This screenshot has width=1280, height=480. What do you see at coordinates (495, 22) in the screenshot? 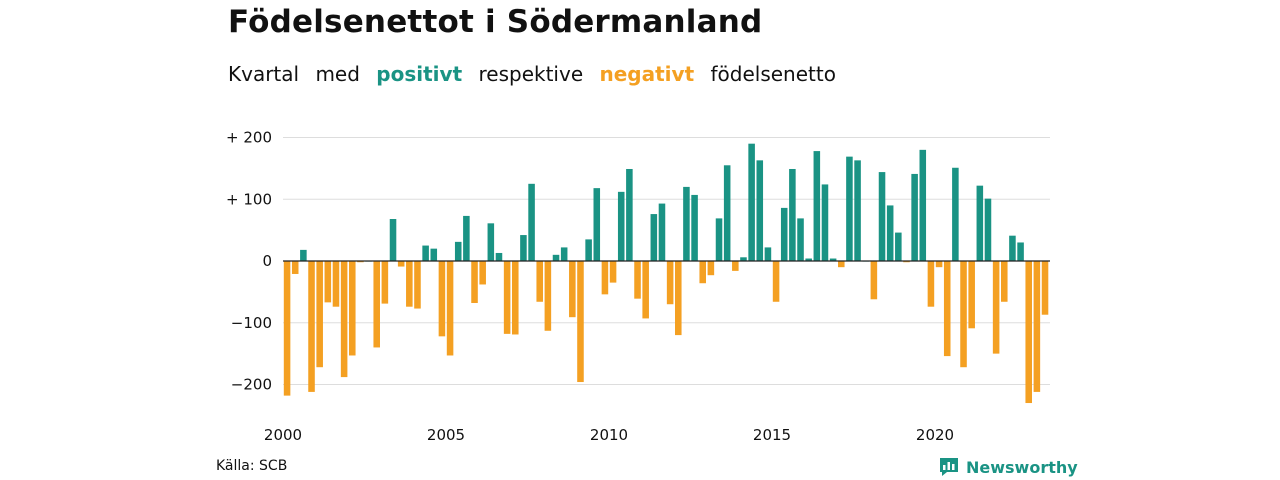
I see `chart-title: Födelsenettot i Södermanland` at bounding box center [495, 22].